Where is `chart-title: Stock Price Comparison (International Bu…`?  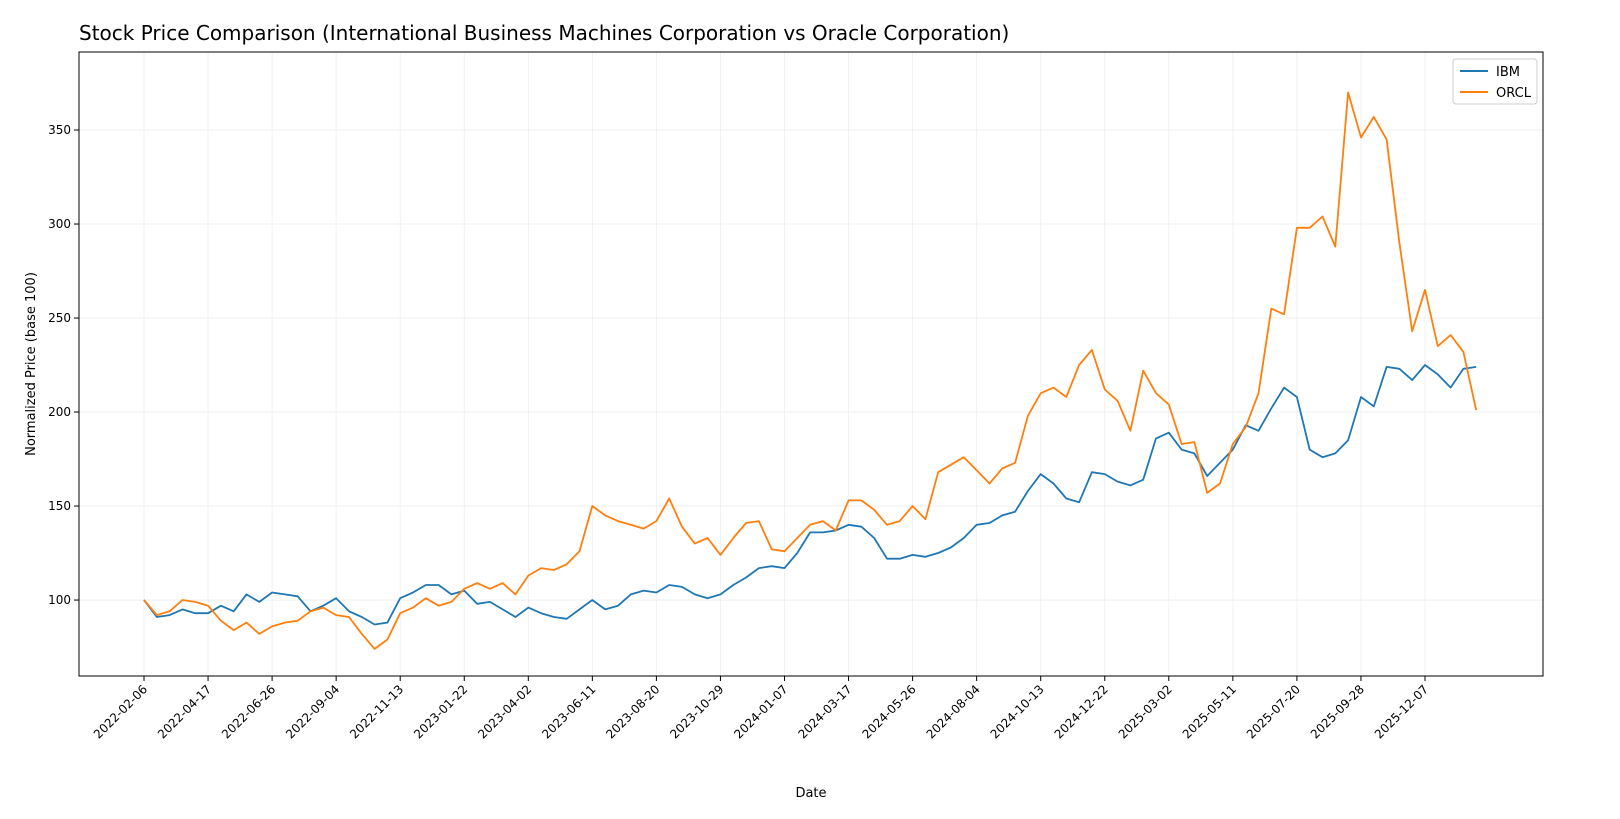 chart-title: Stock Price Comparison (International Bu… is located at coordinates (544, 33).